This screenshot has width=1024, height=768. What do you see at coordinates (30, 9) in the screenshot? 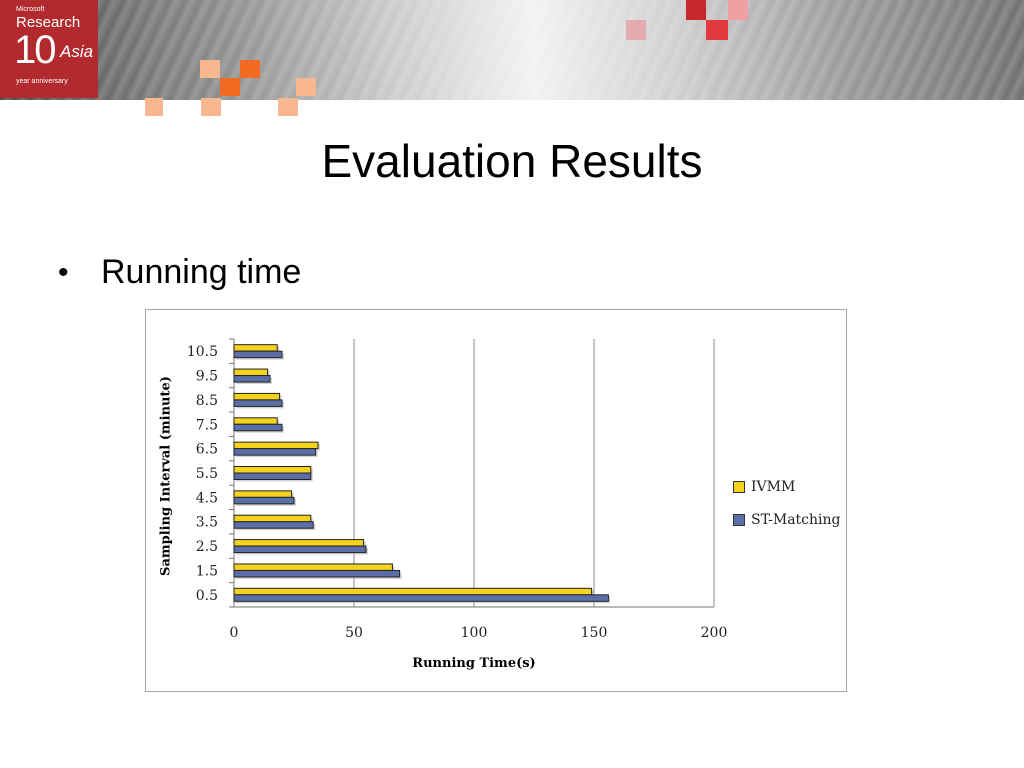
I see `logo-company: Microsoft` at bounding box center [30, 9].